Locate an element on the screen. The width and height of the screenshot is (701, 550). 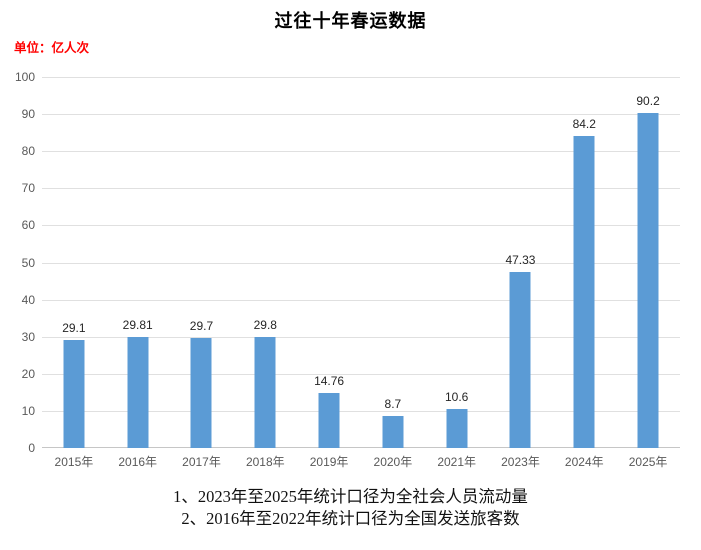
bar-2016年 is located at coordinates (138, 392).